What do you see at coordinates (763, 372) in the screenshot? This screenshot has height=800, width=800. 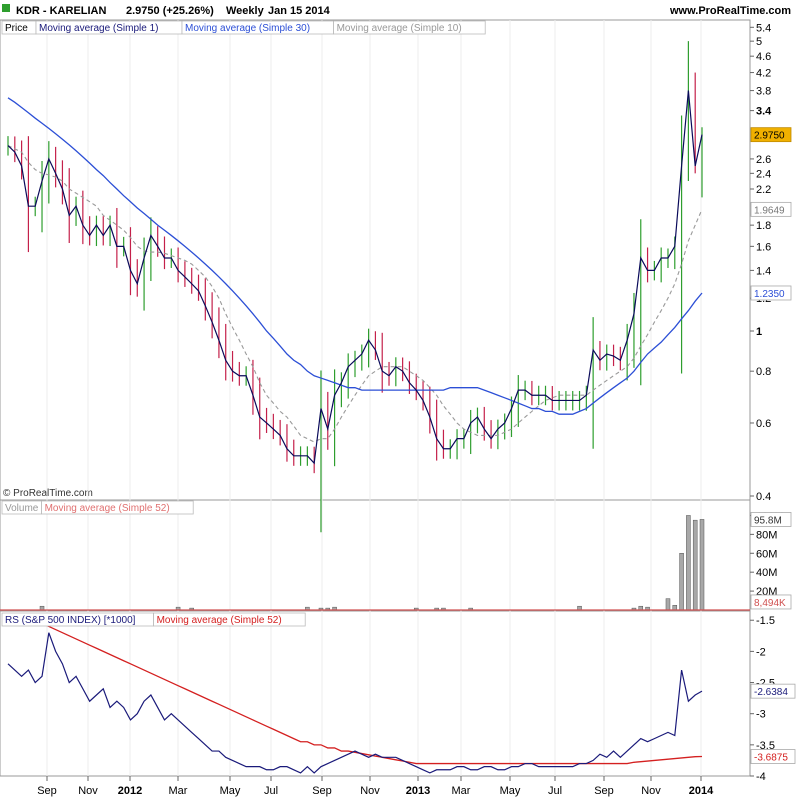 I see `price-y-tick-label: 0.8` at bounding box center [763, 372].